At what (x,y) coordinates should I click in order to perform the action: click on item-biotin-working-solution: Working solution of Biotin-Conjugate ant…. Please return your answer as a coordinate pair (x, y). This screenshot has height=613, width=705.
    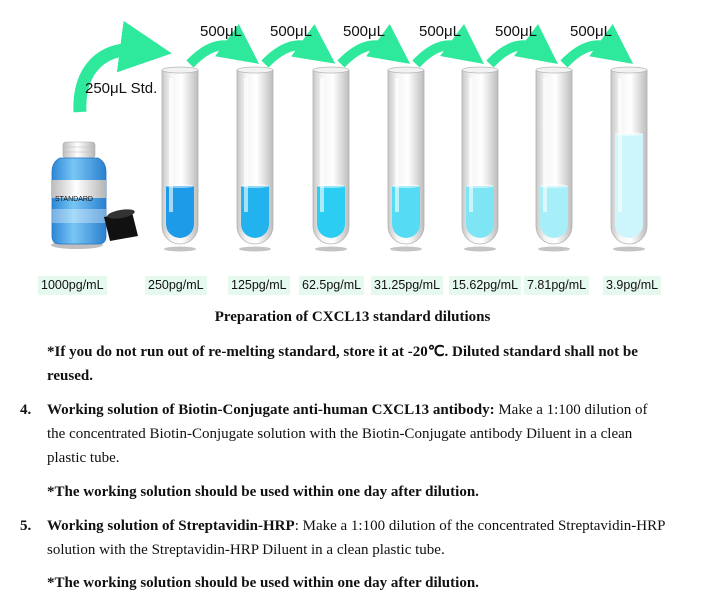
    Looking at the image, I should click on (357, 434).